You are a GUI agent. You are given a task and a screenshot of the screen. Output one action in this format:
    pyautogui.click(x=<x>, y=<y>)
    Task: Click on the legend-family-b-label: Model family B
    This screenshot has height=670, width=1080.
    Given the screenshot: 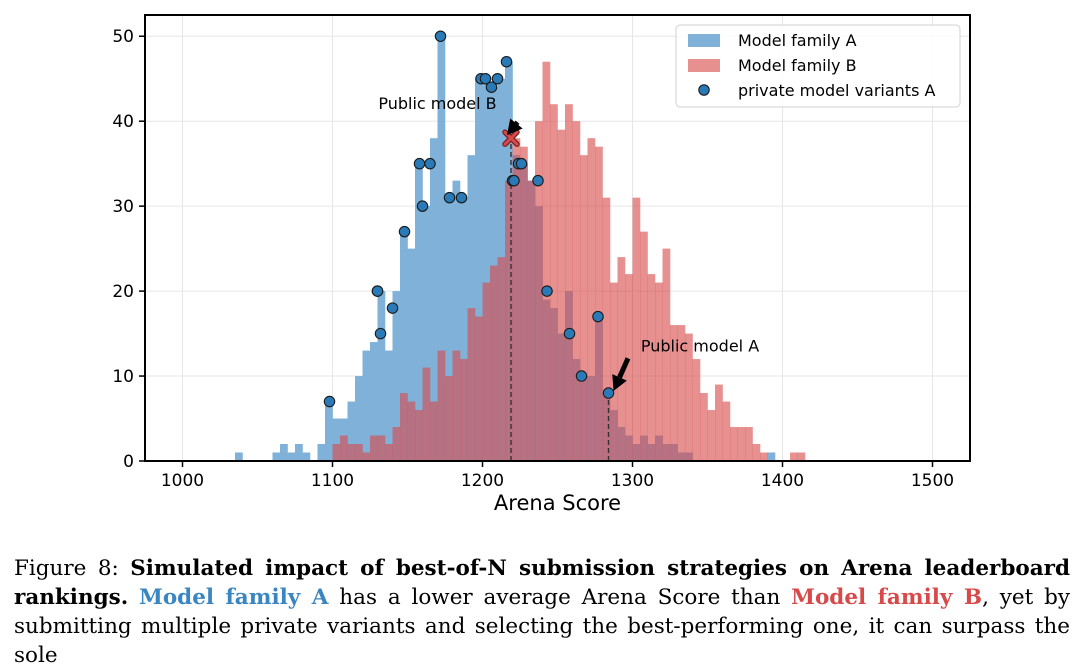 What is the action you would take?
    pyautogui.click(x=797, y=65)
    